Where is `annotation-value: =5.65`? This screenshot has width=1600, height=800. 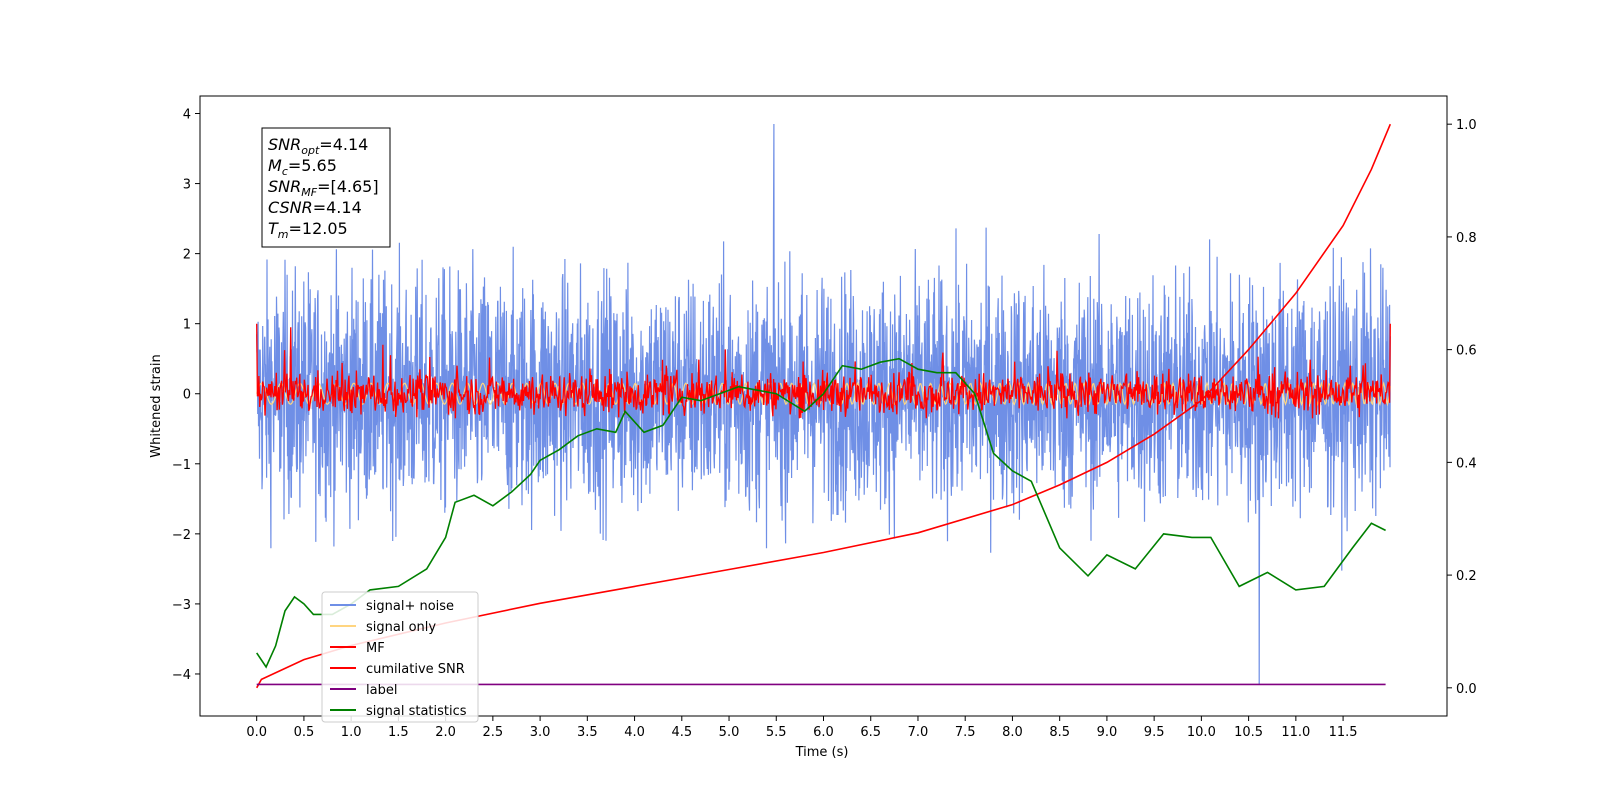
annotation-value: =5.65 is located at coordinates (312, 165).